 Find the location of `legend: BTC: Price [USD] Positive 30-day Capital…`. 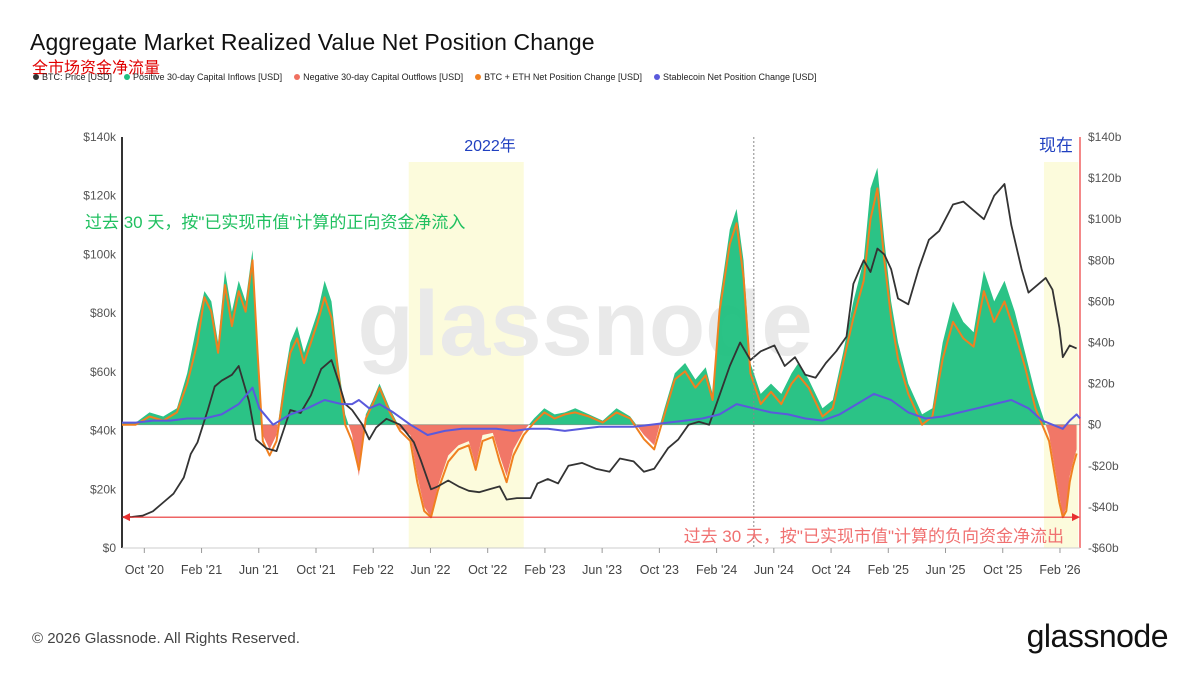

legend: BTC: Price [USD] Positive 30-day Capital… is located at coordinates (425, 77).